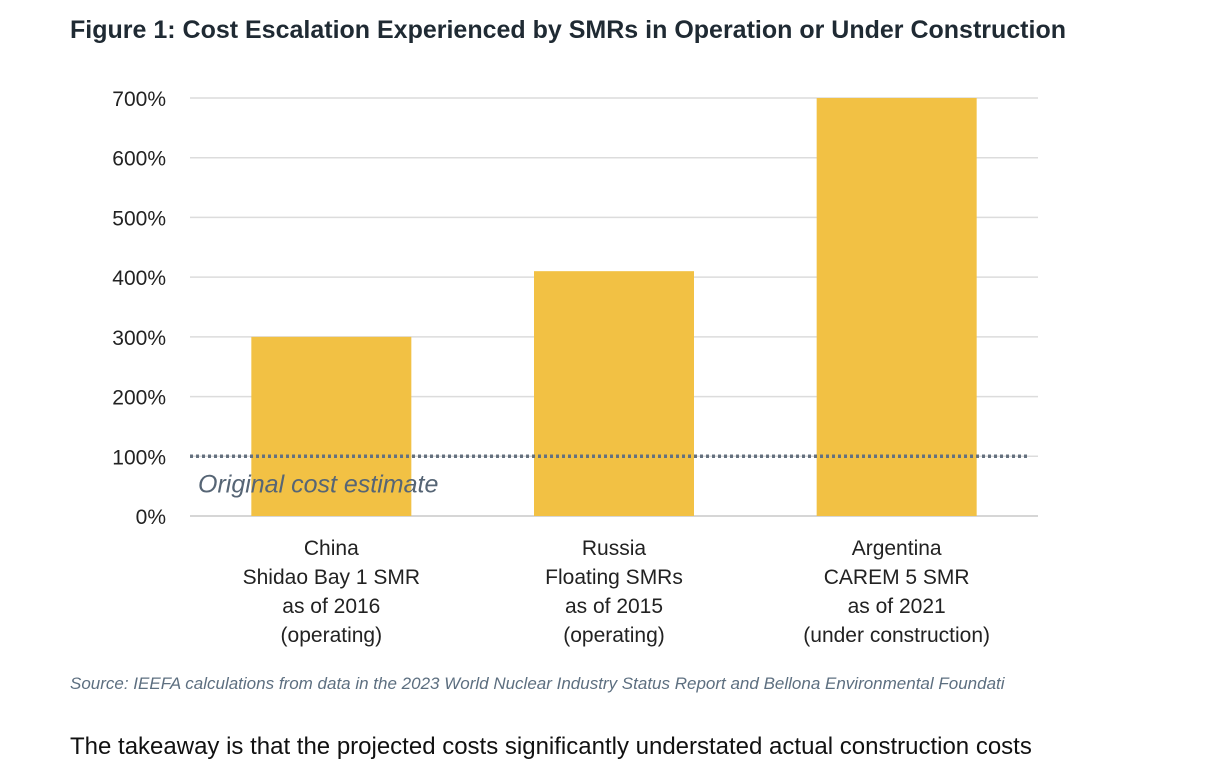 This screenshot has width=1228, height=761. What do you see at coordinates (896, 635) in the screenshot?
I see `x-category-label: (under construction)` at bounding box center [896, 635].